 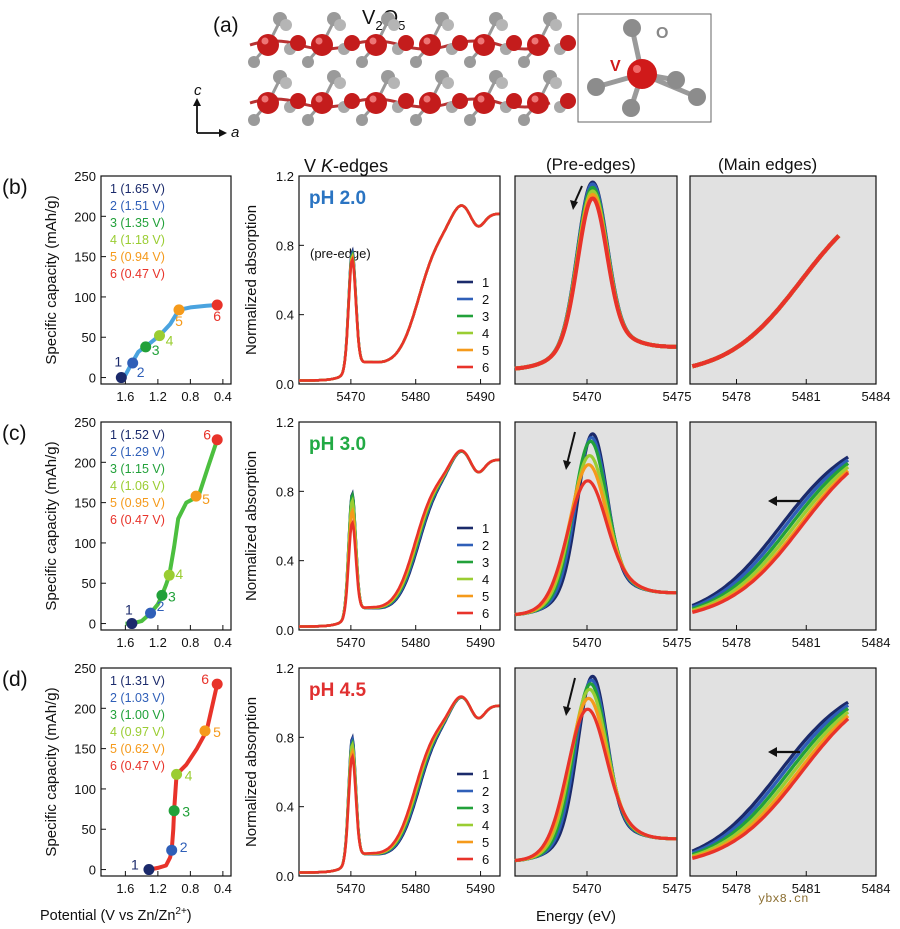 What do you see at coordinates (179, 321) in the screenshot?
I see `state-number-label: 5` at bounding box center [179, 321].